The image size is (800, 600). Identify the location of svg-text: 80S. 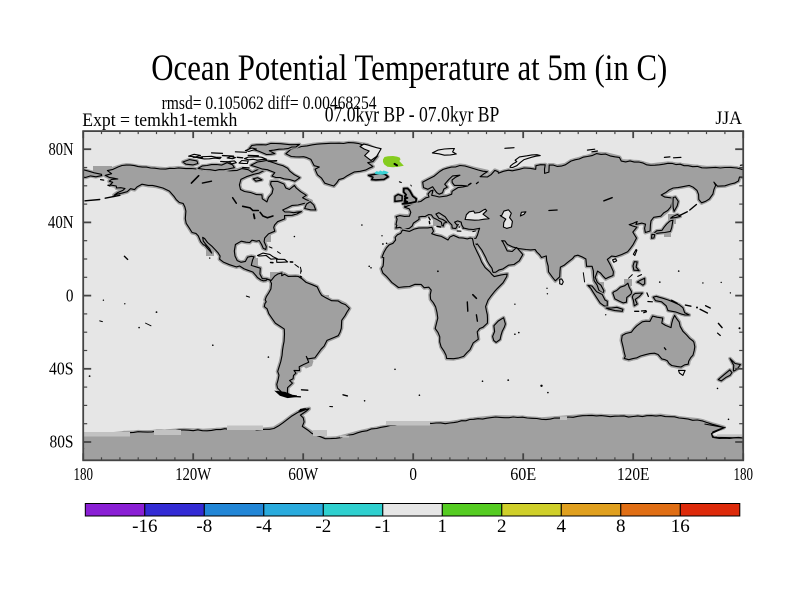
(62, 442).